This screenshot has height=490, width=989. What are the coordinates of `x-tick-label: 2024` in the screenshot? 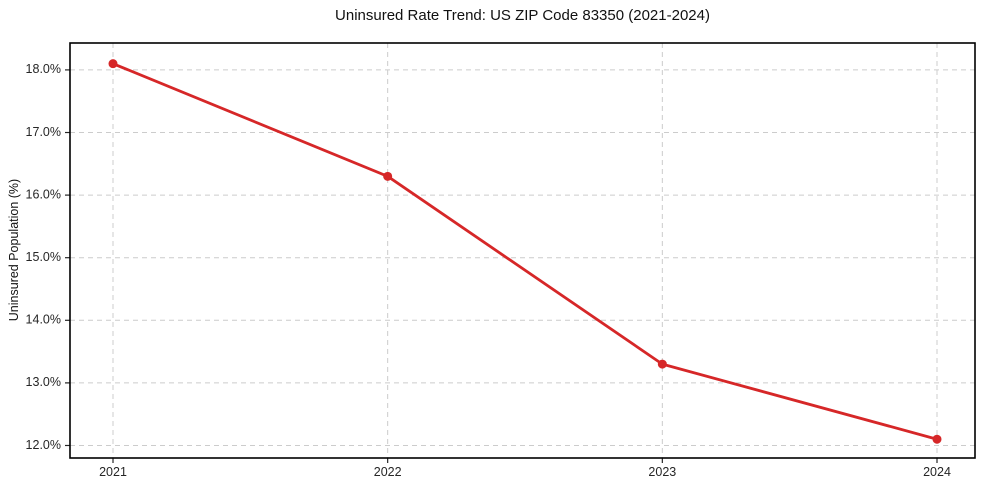 It's located at (937, 472).